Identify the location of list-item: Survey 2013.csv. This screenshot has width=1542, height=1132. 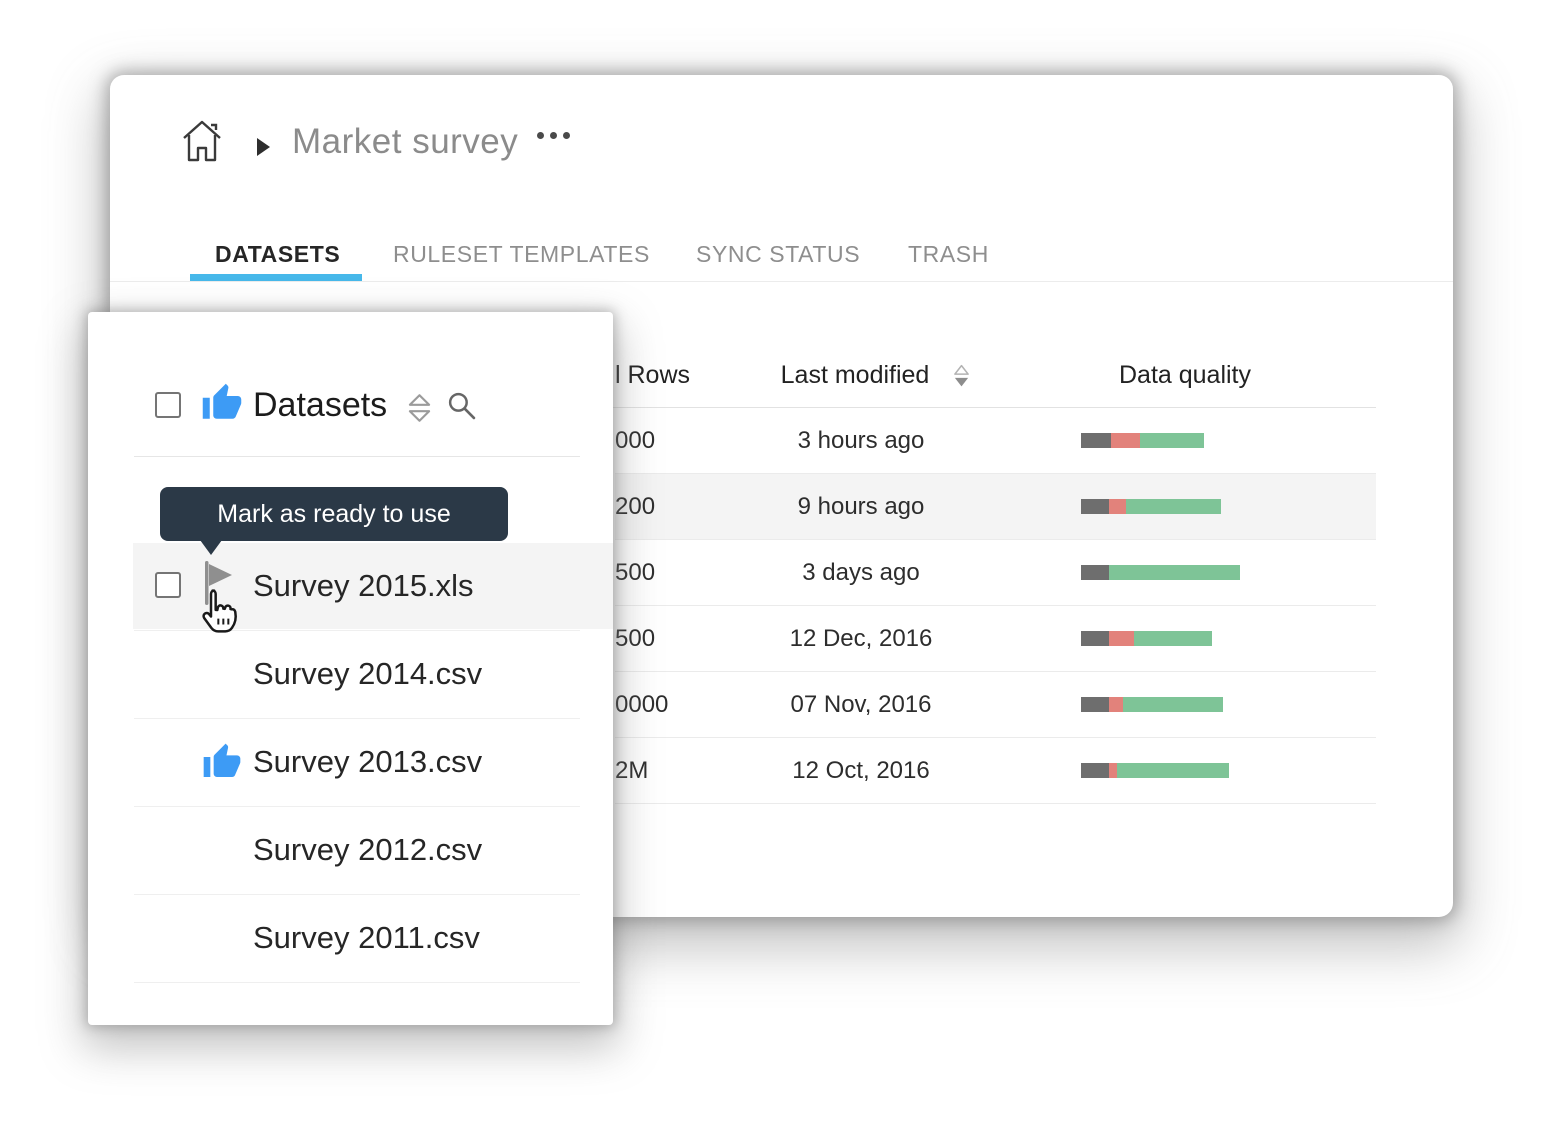
(350, 763).